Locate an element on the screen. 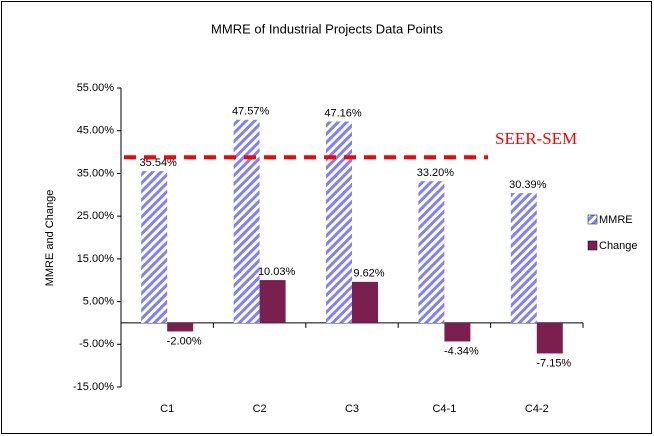 This screenshot has height=436, width=654. y-tick-label: 55.00% is located at coordinates (96, 88).